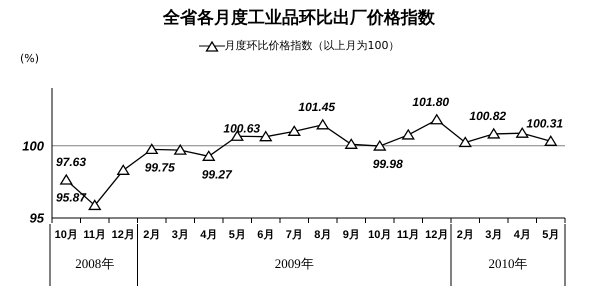 The height and width of the screenshot is (286, 598). I want to click on data-label: 99.27, so click(218, 174).